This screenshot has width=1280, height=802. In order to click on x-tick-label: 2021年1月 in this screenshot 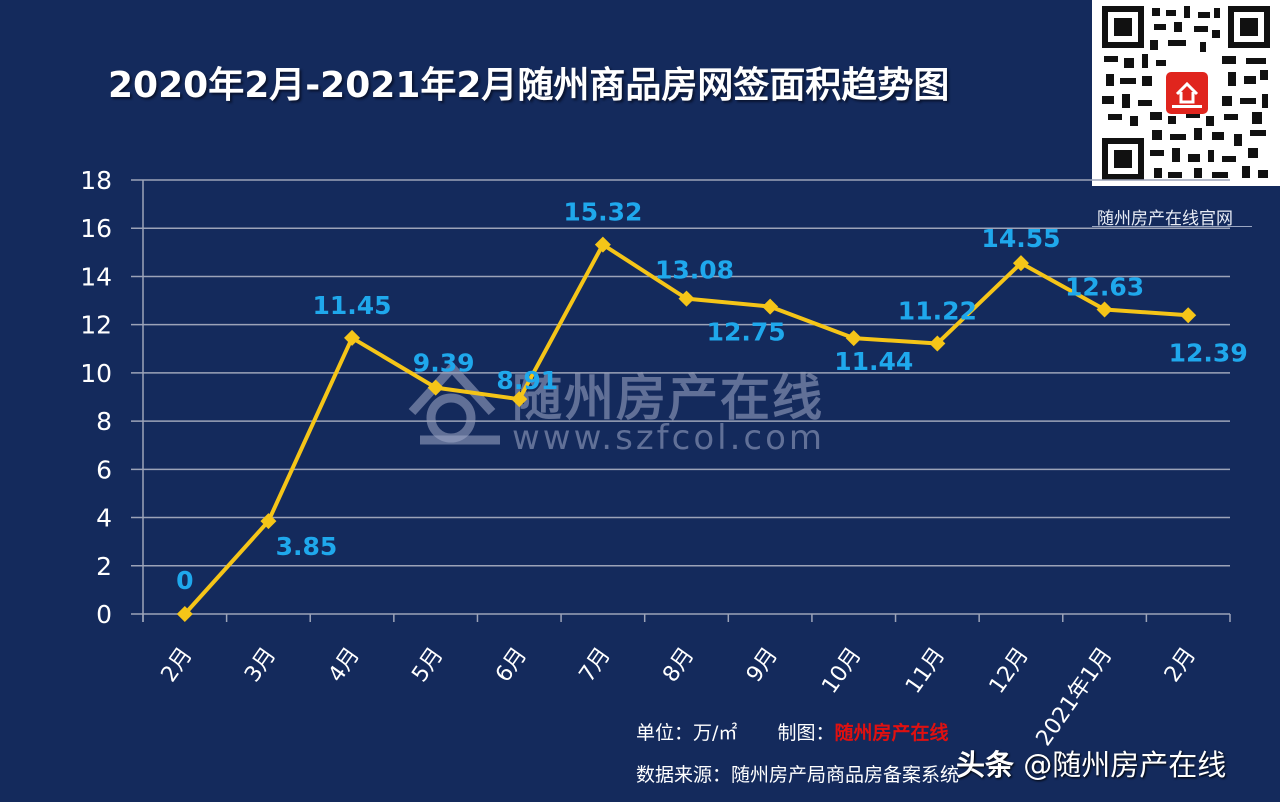, I will do `click(1075, 697)`.